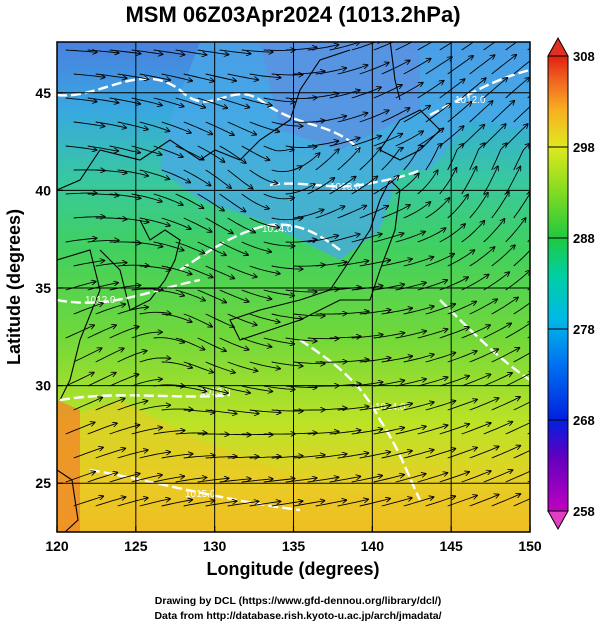 The image size is (599, 625). Describe the element at coordinates (292, 569) in the screenshot. I see `x-axis-label: Longitude (degrees)` at that location.